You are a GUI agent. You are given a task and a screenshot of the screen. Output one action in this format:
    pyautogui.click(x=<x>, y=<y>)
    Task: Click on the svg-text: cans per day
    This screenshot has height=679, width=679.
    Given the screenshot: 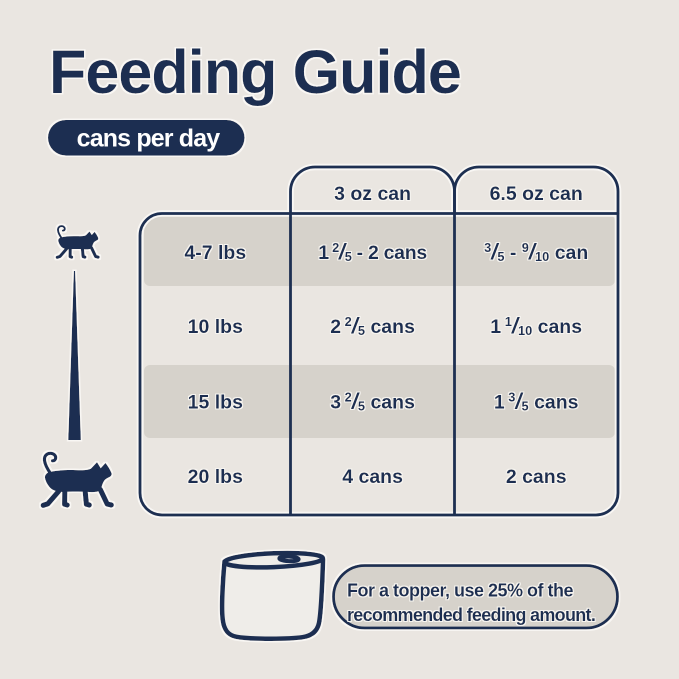 What is the action you would take?
    pyautogui.click(x=149, y=139)
    